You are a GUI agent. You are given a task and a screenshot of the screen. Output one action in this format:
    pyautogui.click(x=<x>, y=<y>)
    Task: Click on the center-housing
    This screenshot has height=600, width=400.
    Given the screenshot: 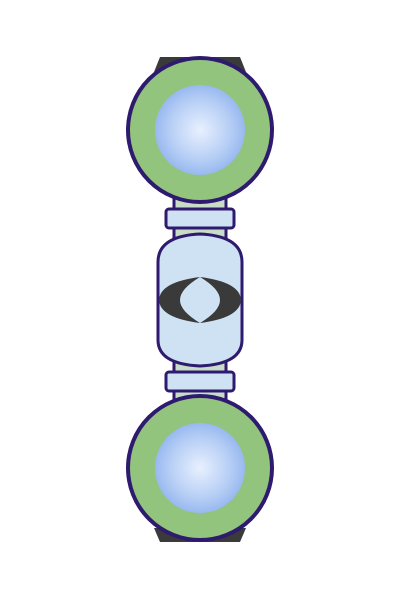 What is the action you would take?
    pyautogui.click(x=200, y=300)
    